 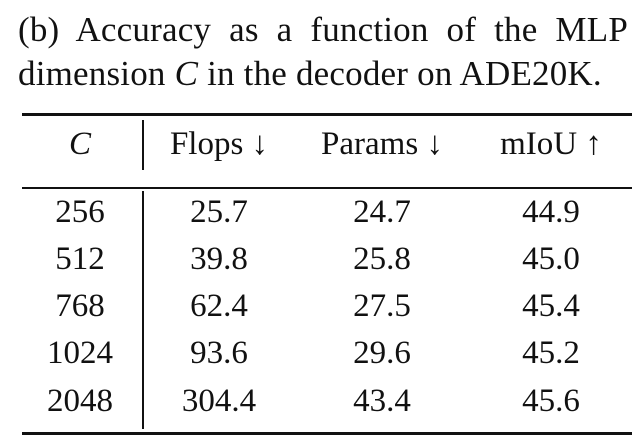 I want to click on cell-params: 43.4, so click(x=382, y=401).